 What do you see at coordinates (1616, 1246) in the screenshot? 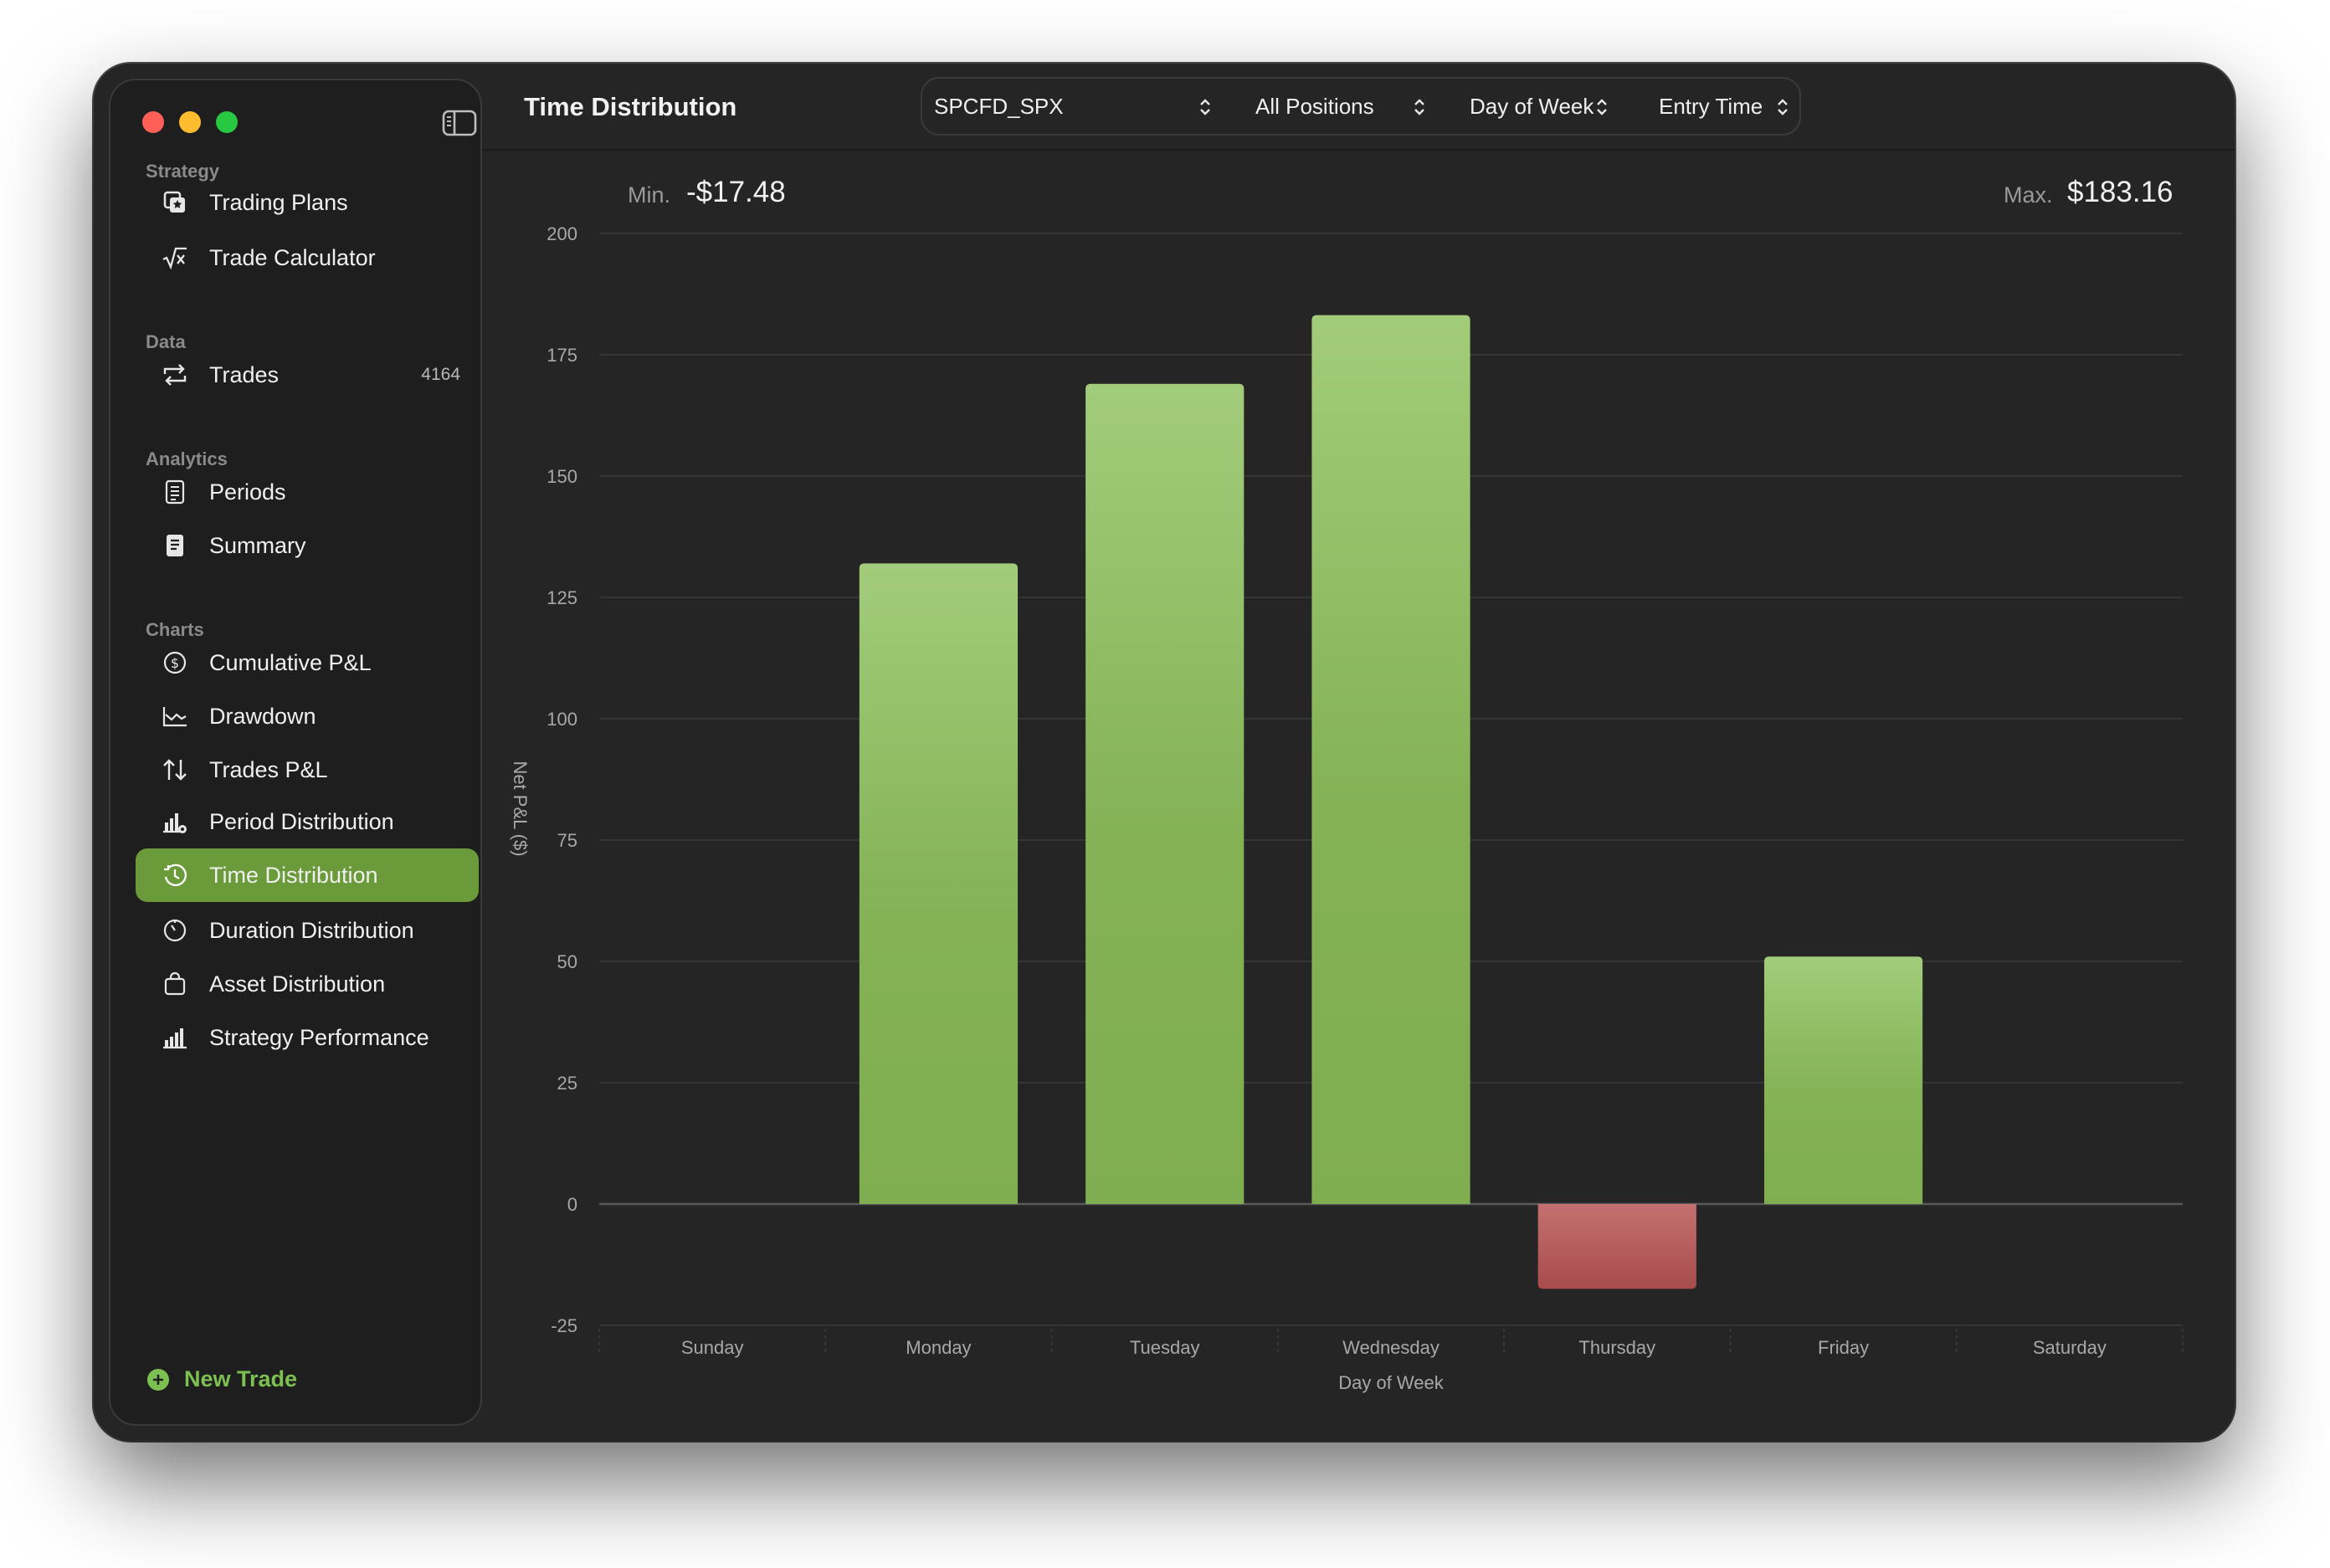
I see `bar-thursday` at bounding box center [1616, 1246].